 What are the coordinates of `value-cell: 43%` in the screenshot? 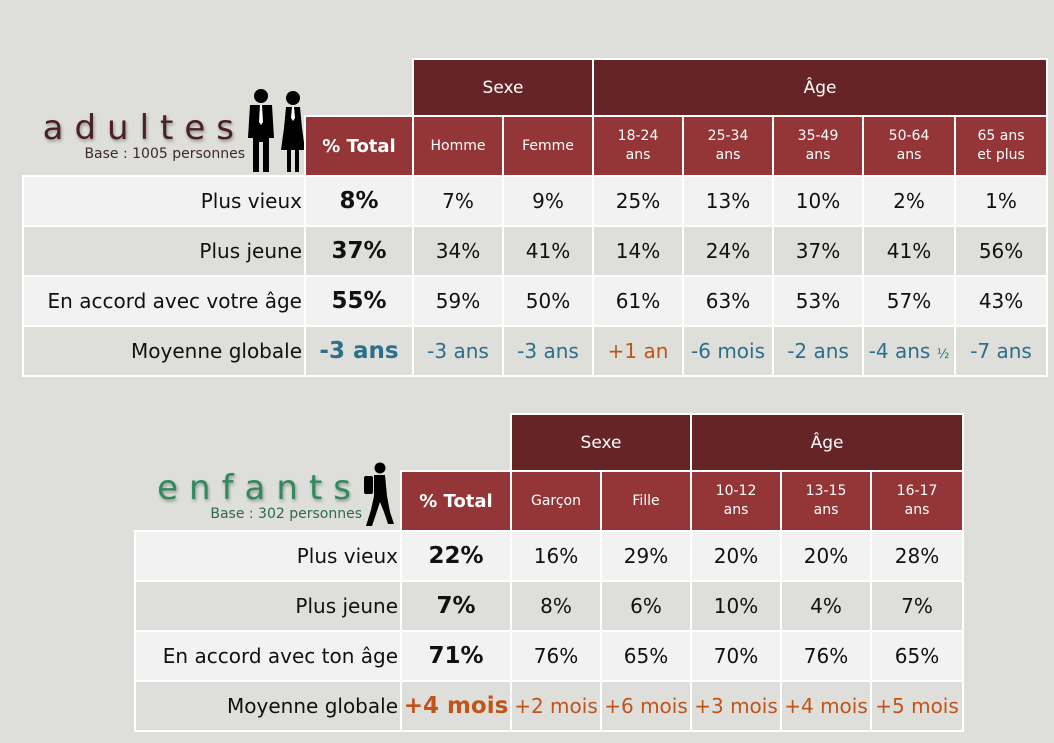 It's located at (1001, 301).